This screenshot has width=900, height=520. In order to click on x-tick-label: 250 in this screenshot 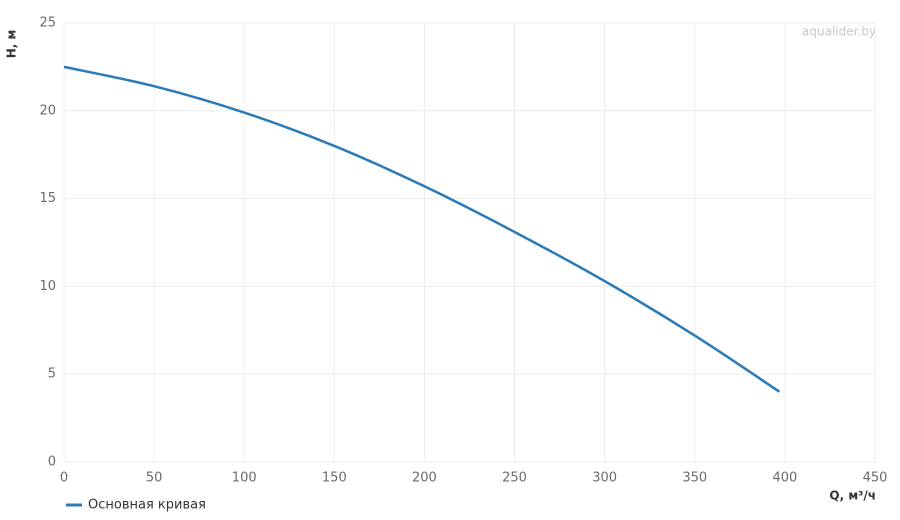, I will do `click(514, 478)`.